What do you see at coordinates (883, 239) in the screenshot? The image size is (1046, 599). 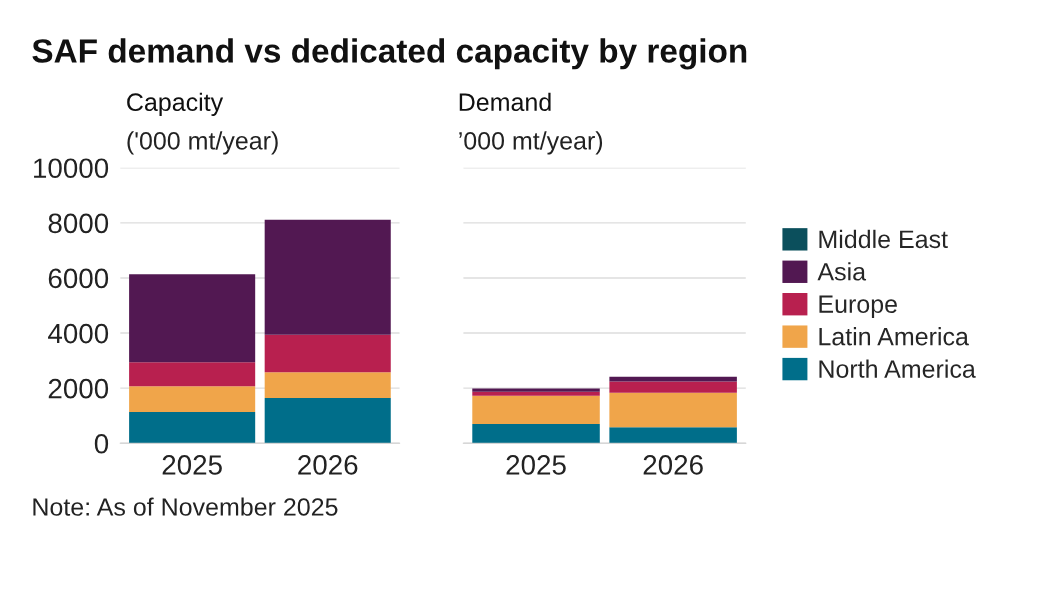 I see `legend-label: Middle East` at bounding box center [883, 239].